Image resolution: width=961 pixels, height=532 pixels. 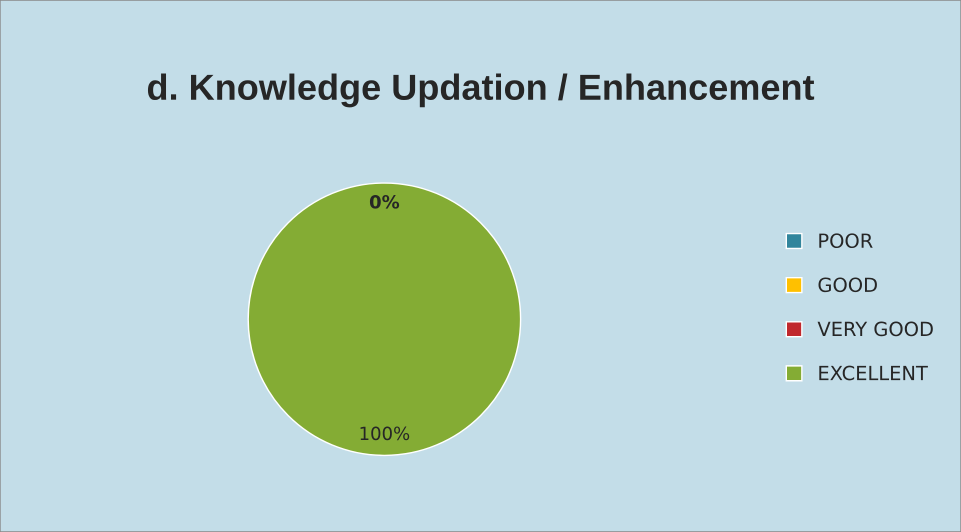 I want to click on legend-label: VERY GOOD, so click(x=875, y=329).